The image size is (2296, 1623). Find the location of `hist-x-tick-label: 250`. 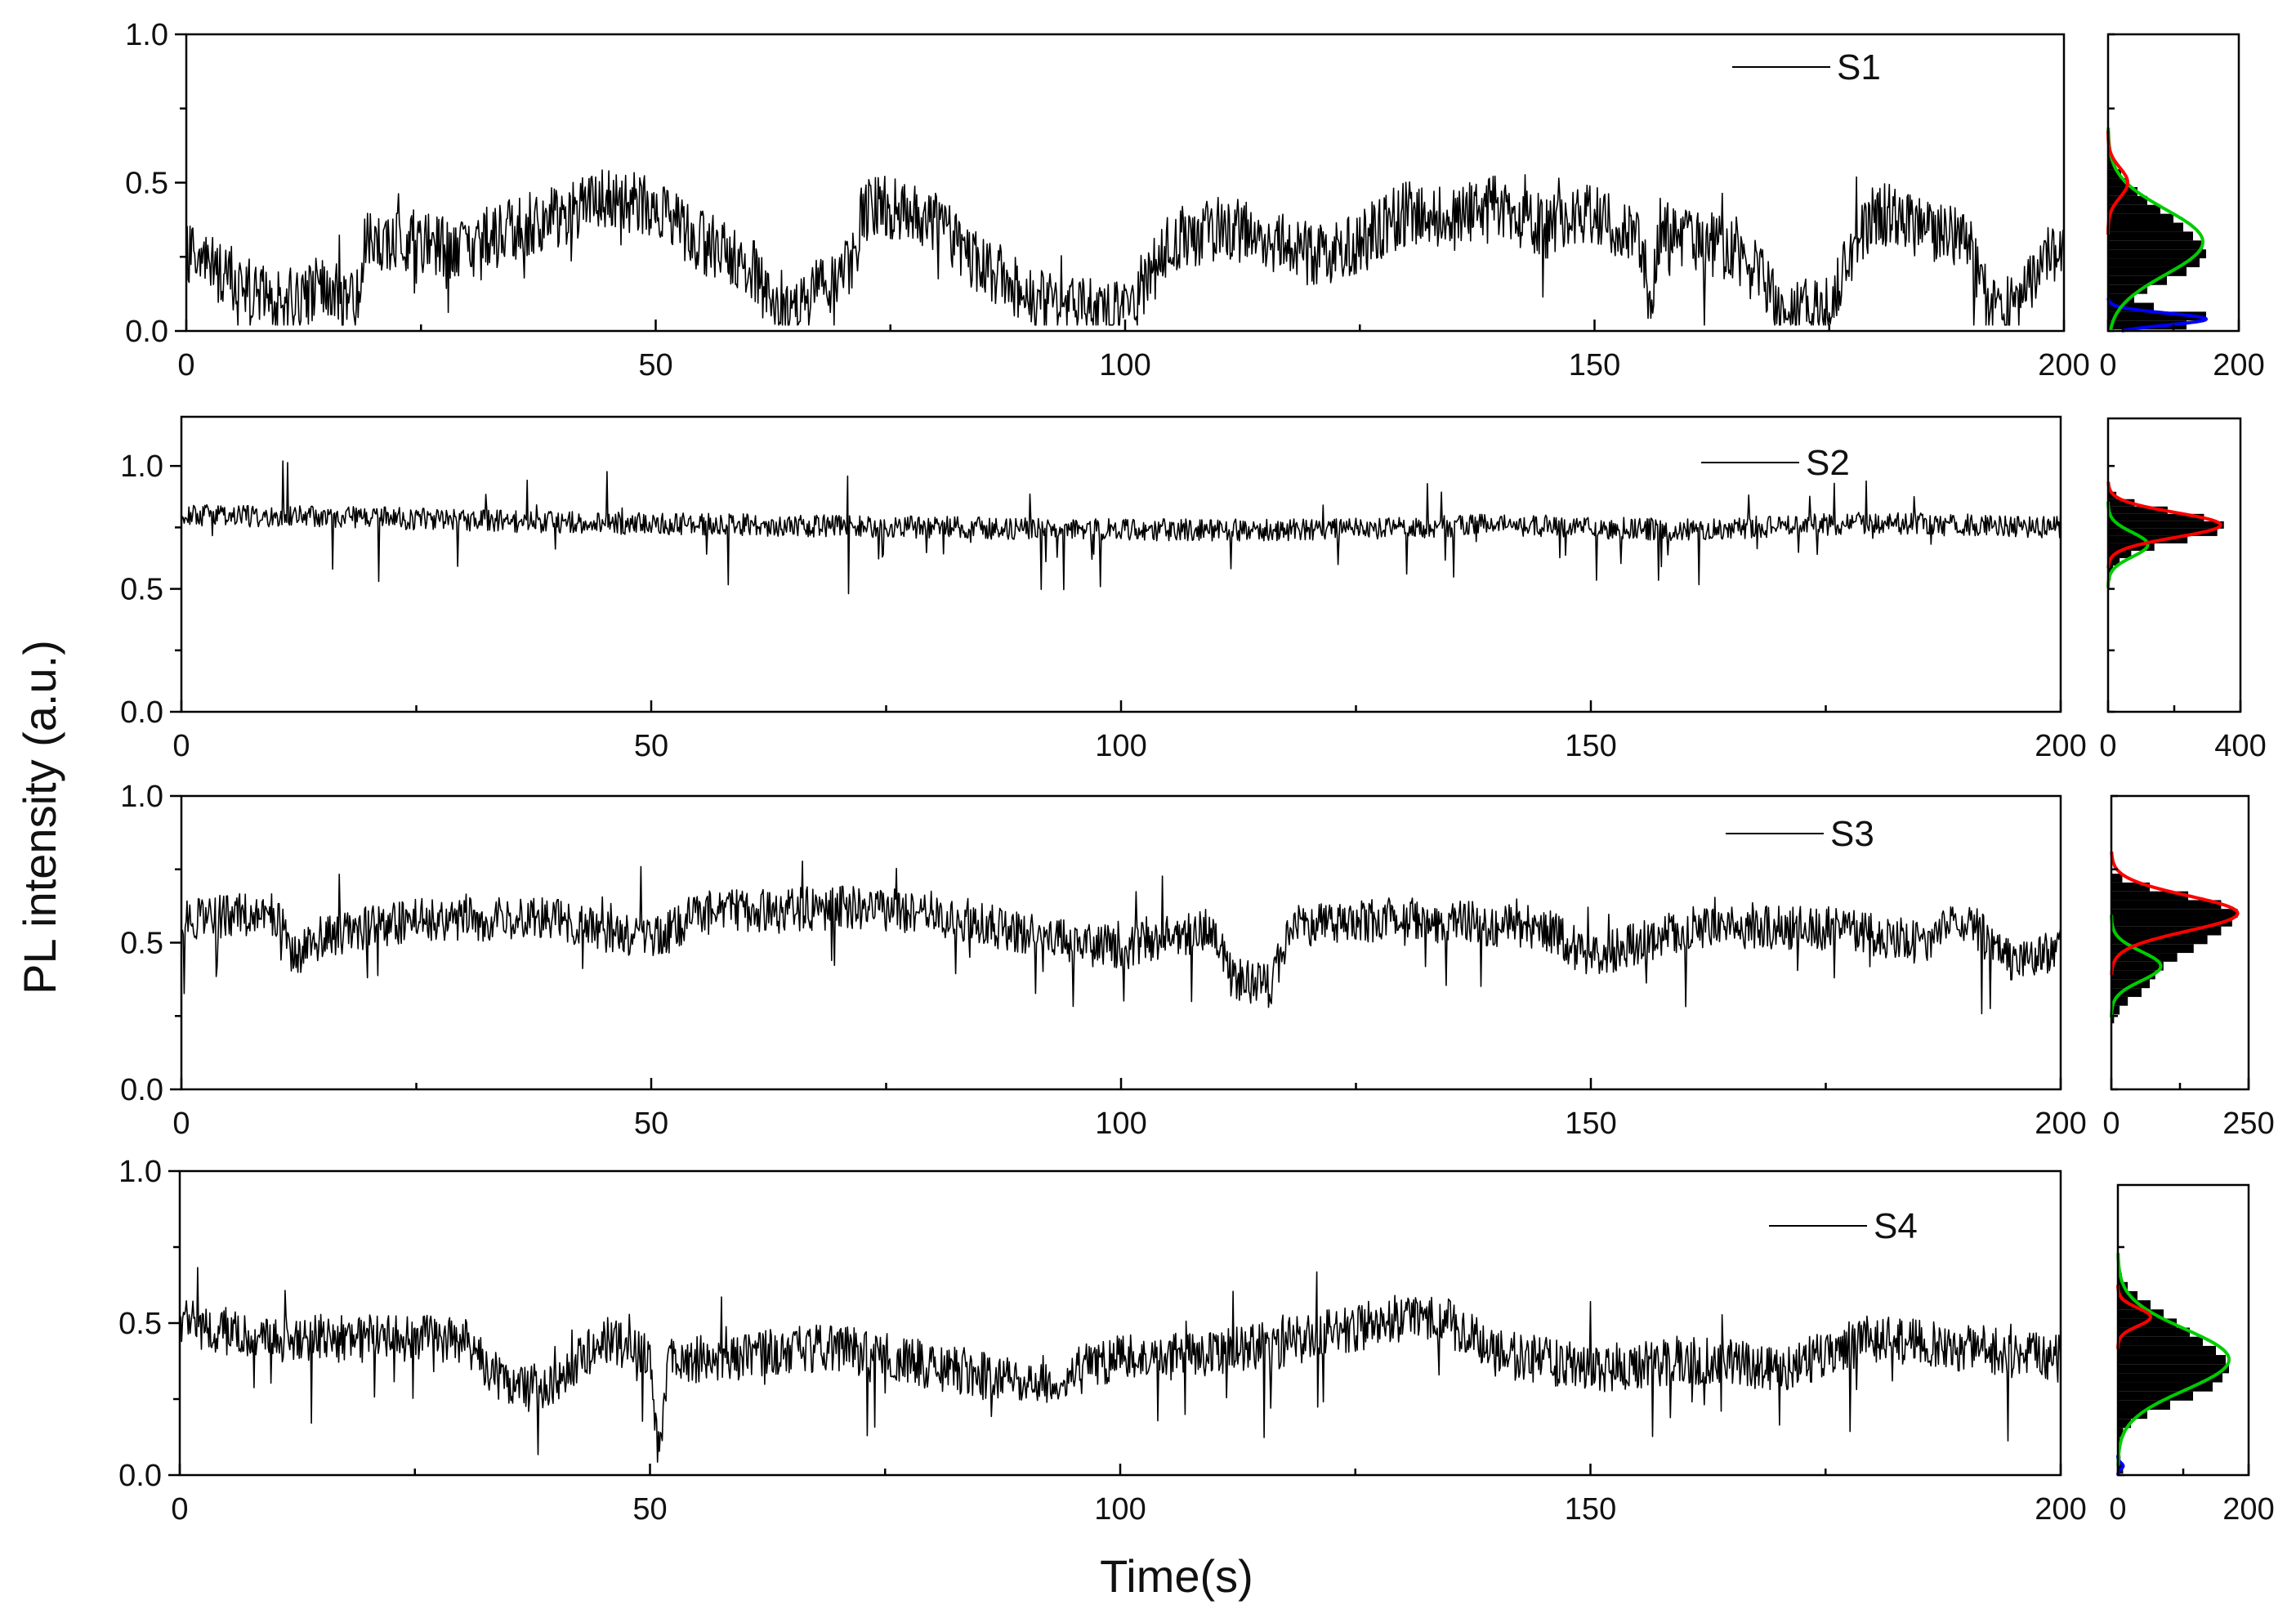

hist-x-tick-label: 250 is located at coordinates (2248, 1124).